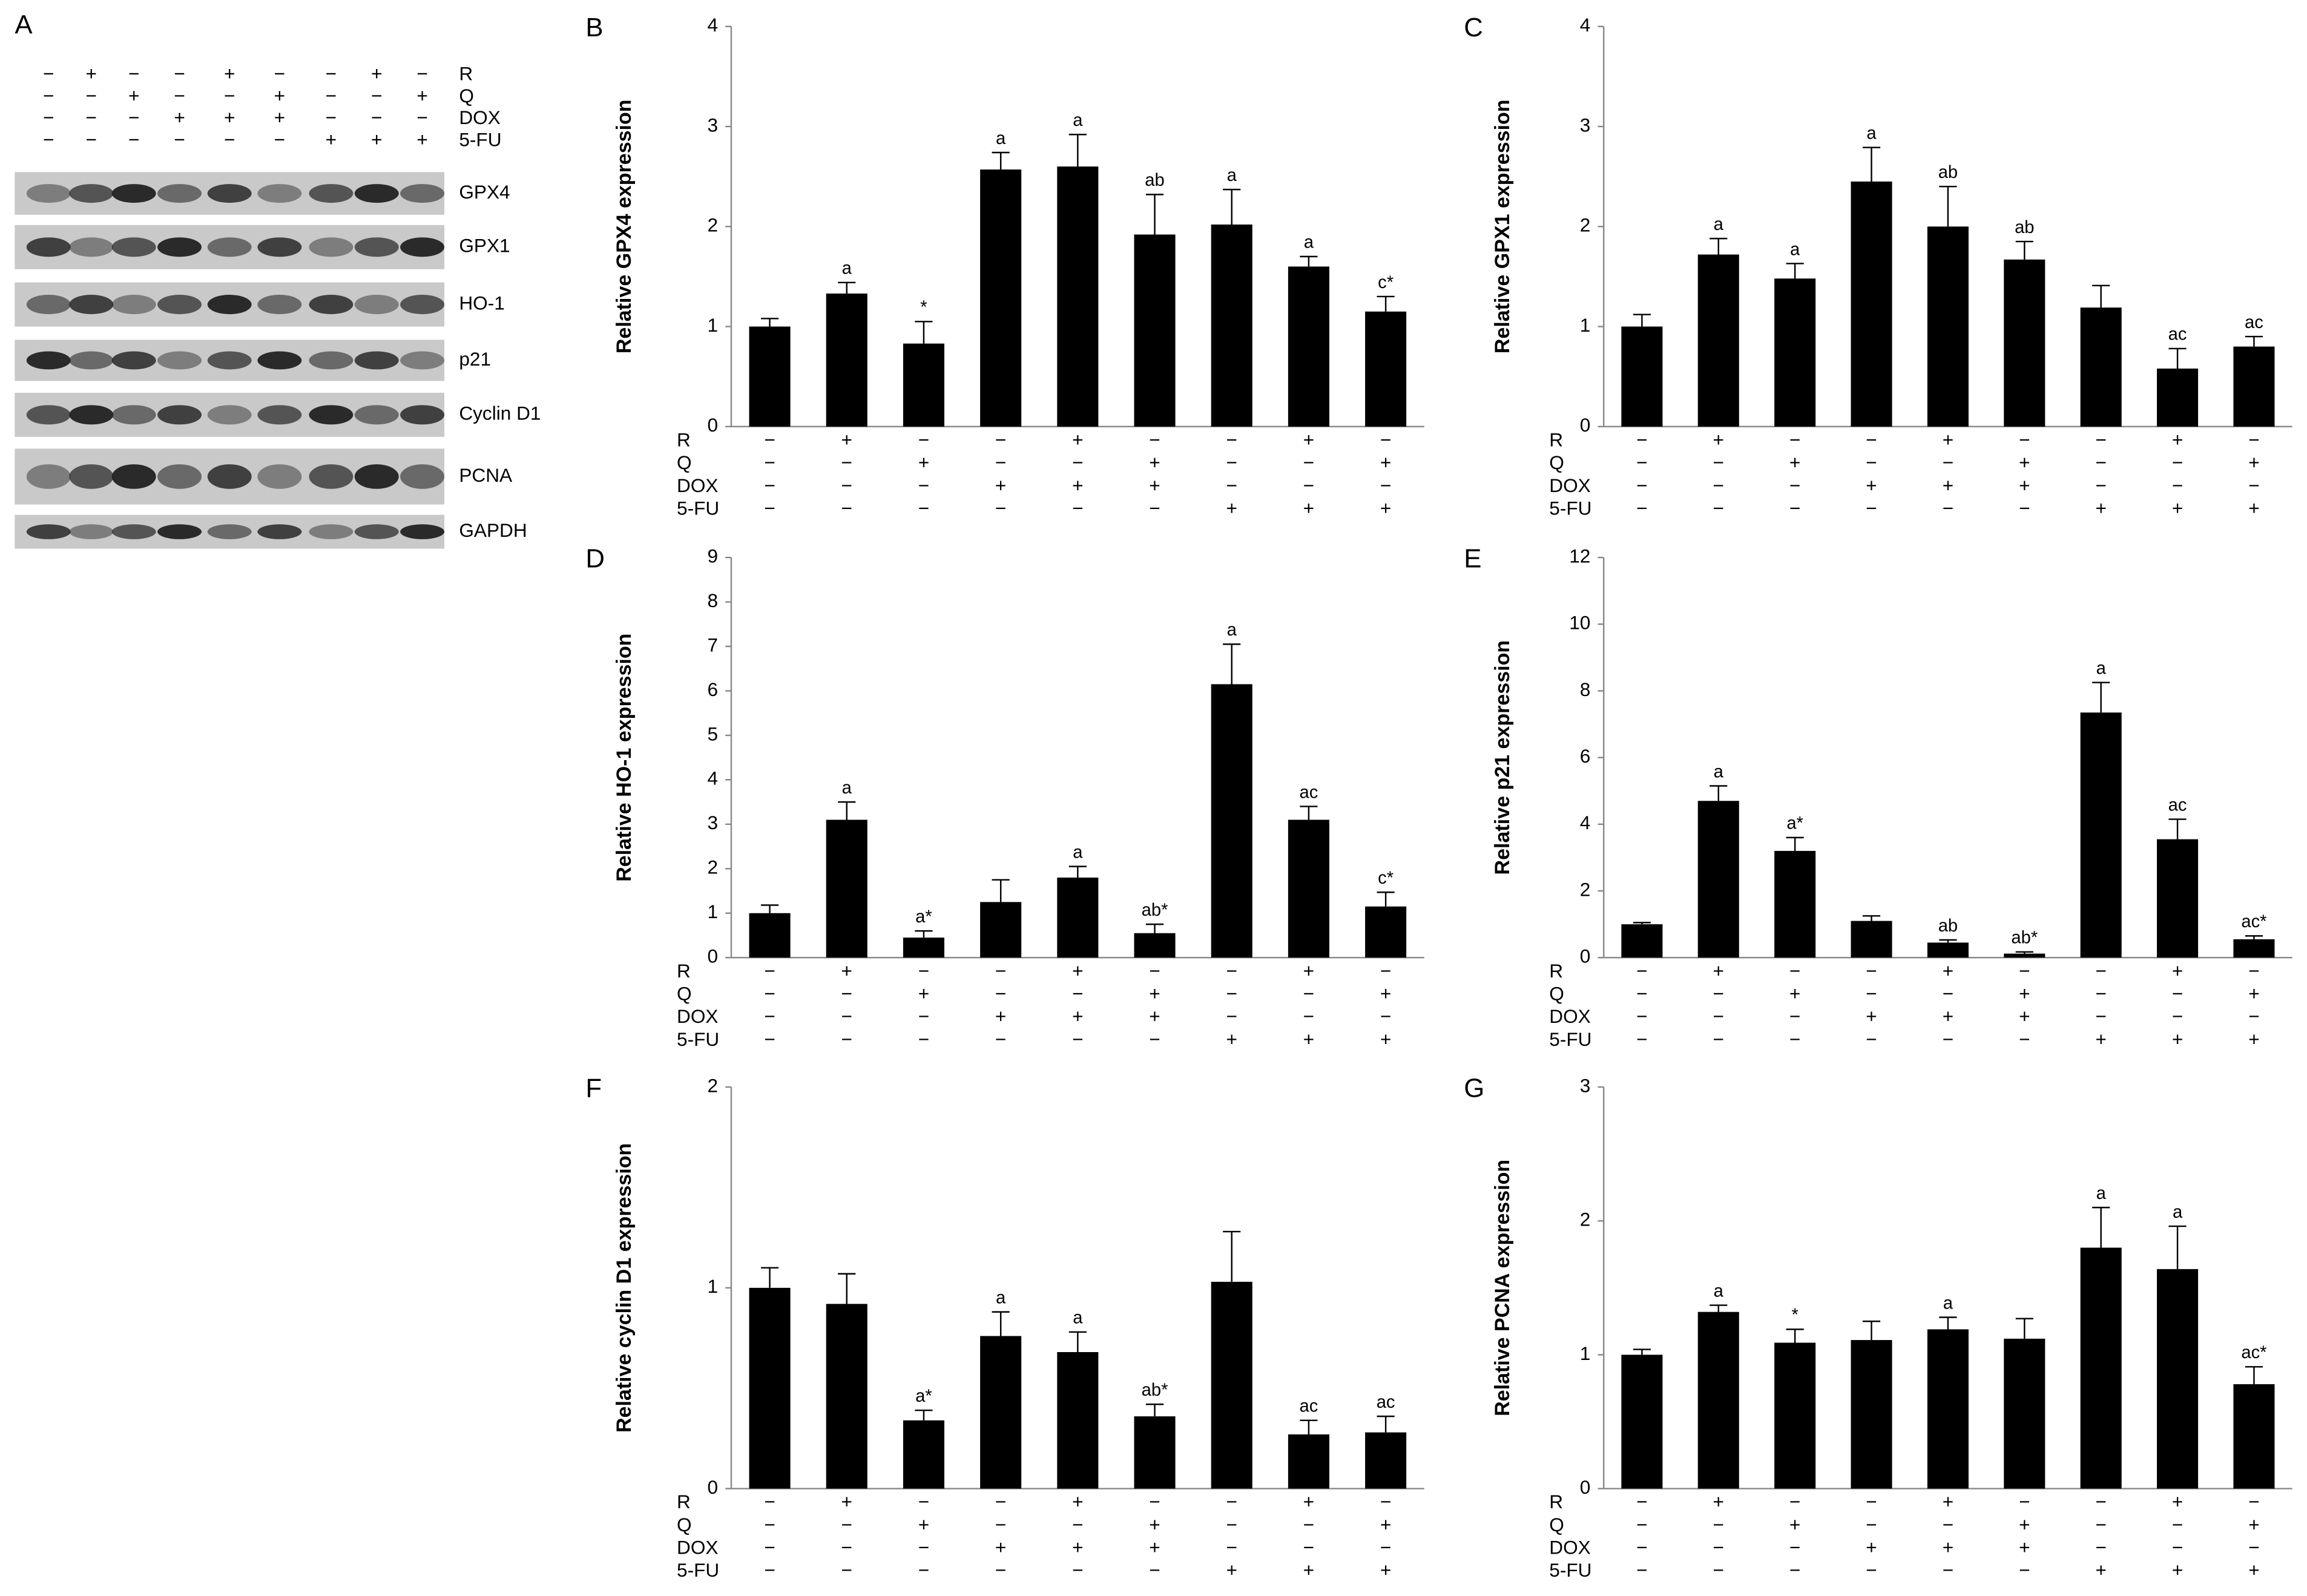 This screenshot has height=1596, width=2307. What do you see at coordinates (1580, 623) in the screenshot?
I see `y-tick-label: 10` at bounding box center [1580, 623].